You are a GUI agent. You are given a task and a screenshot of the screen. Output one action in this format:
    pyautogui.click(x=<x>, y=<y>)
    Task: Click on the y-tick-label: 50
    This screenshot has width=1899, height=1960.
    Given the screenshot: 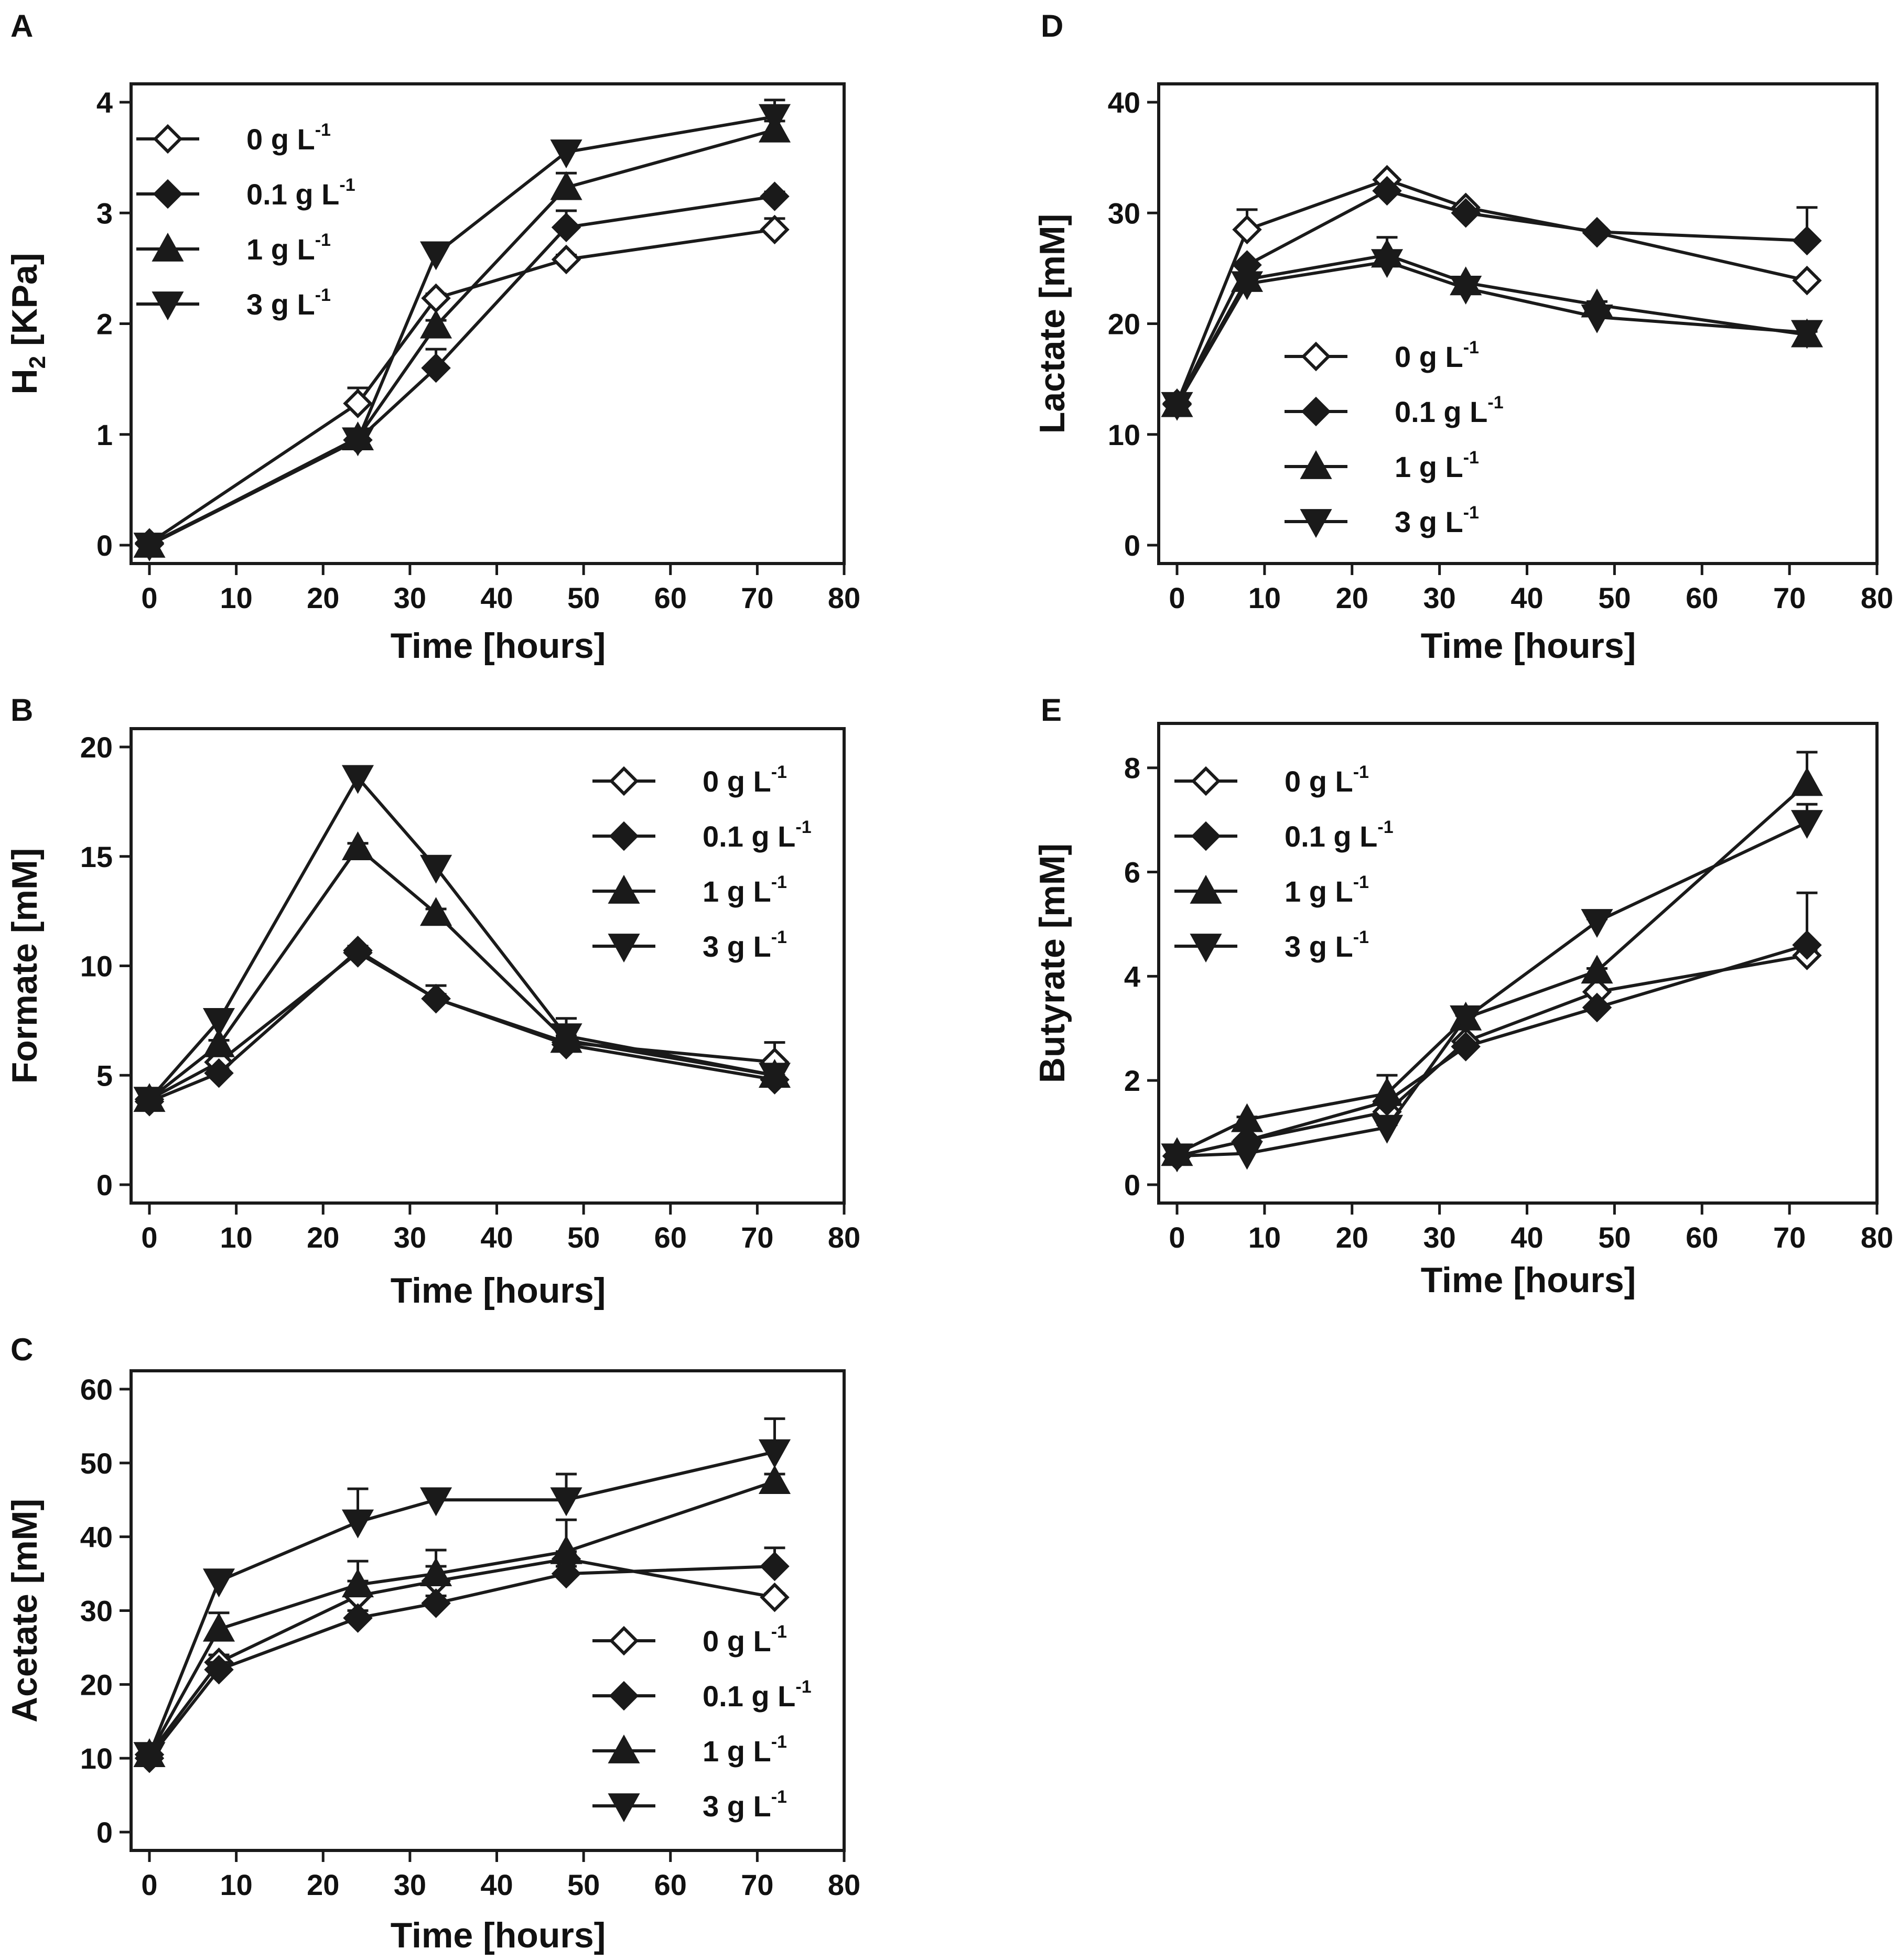 What is the action you would take?
    pyautogui.click(x=97, y=1463)
    